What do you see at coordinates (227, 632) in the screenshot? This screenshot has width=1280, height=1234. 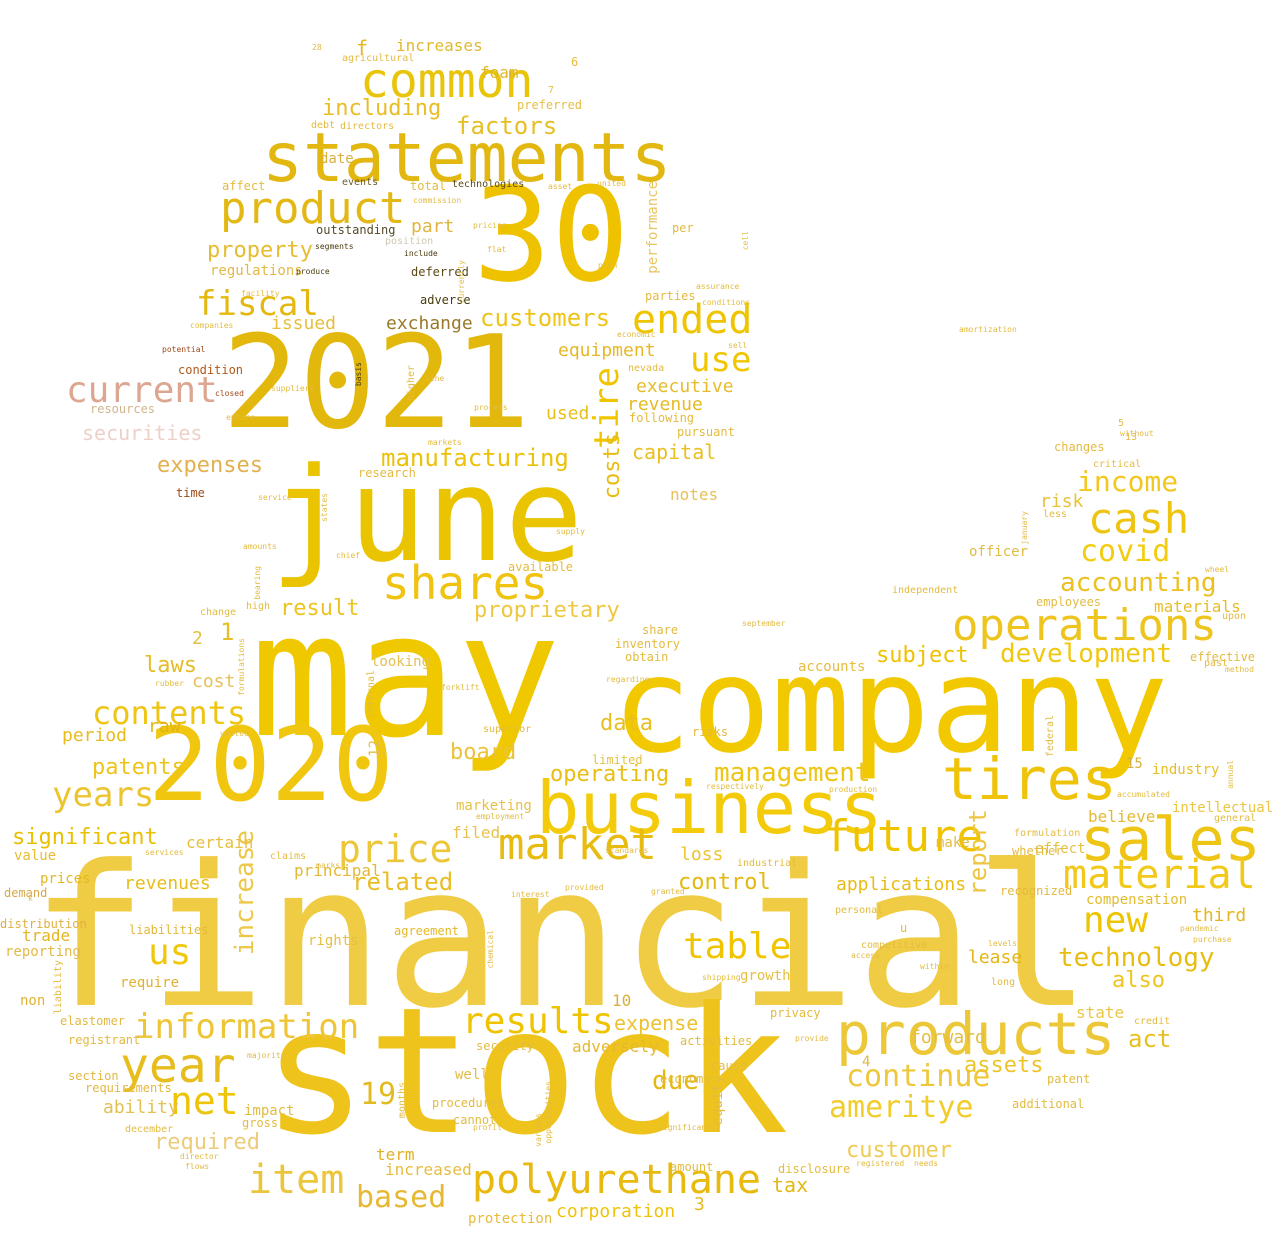 I see `cloud-word: 1` at bounding box center [227, 632].